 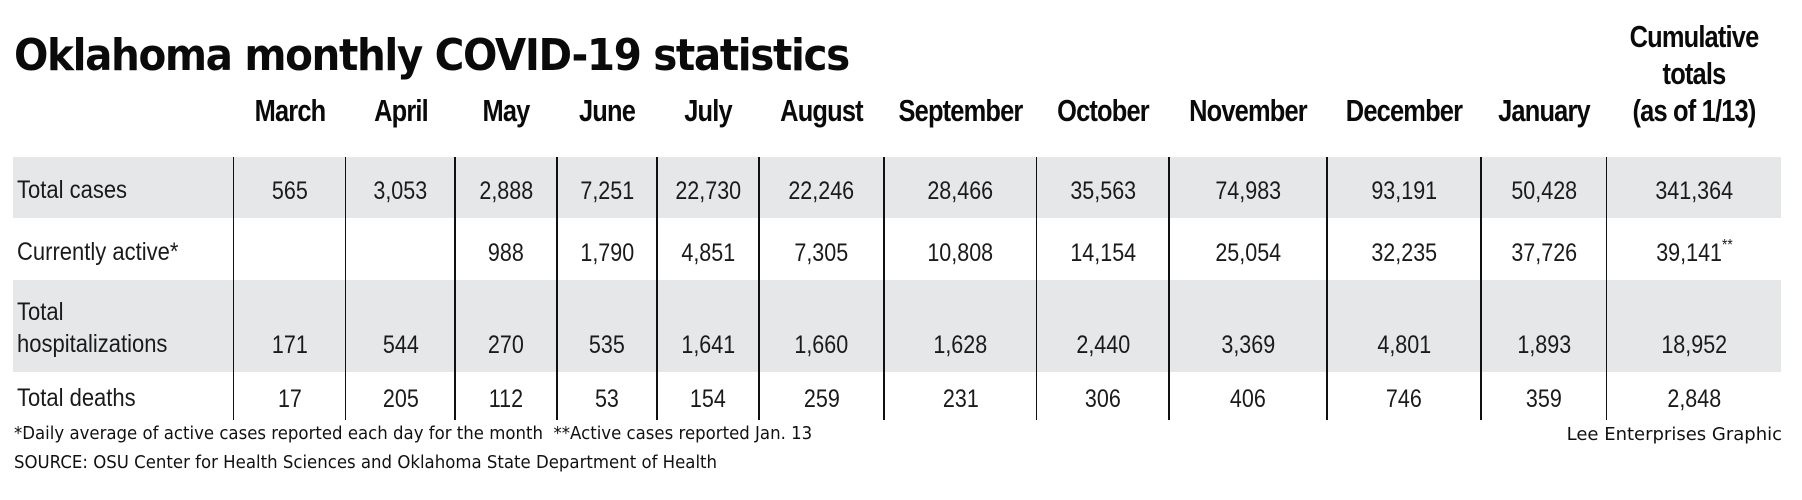 I want to click on cell-may: 2,888, so click(x=506, y=187).